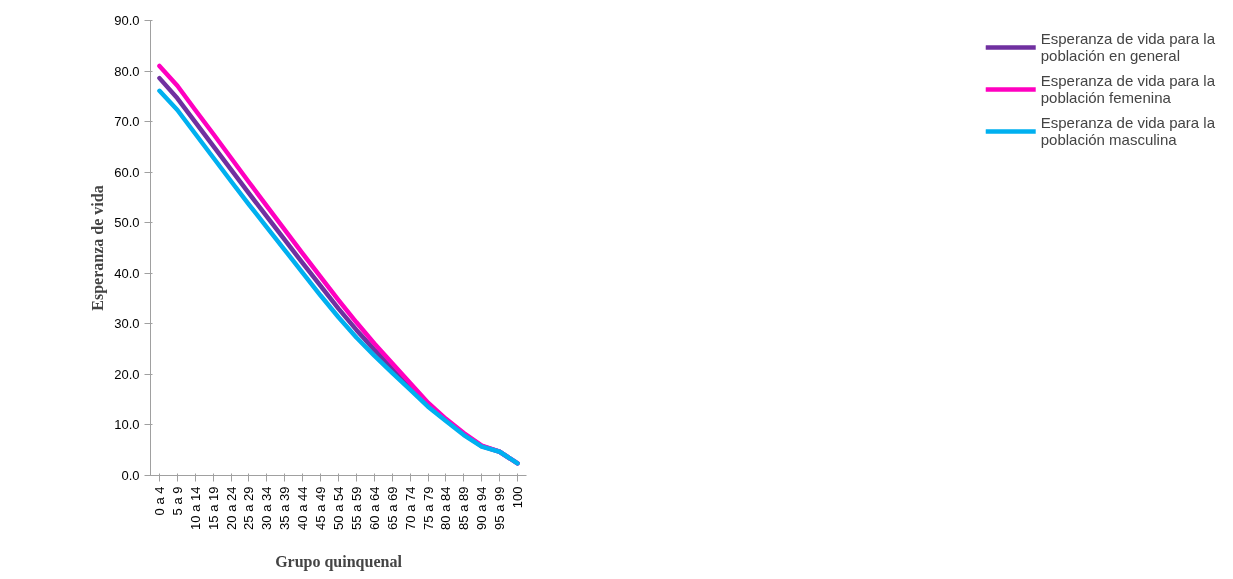 Image resolution: width=1233 pixels, height=579 pixels. What do you see at coordinates (374, 508) in the screenshot?
I see `x-tick-label: 60 a 64` at bounding box center [374, 508].